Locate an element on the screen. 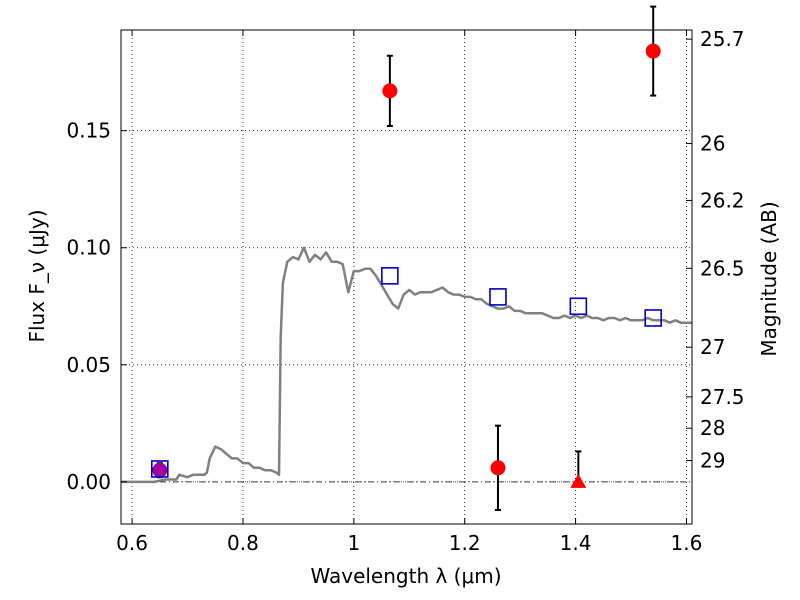 This screenshot has height=600, width=800. x-tick-label: 0.6 is located at coordinates (132, 543).